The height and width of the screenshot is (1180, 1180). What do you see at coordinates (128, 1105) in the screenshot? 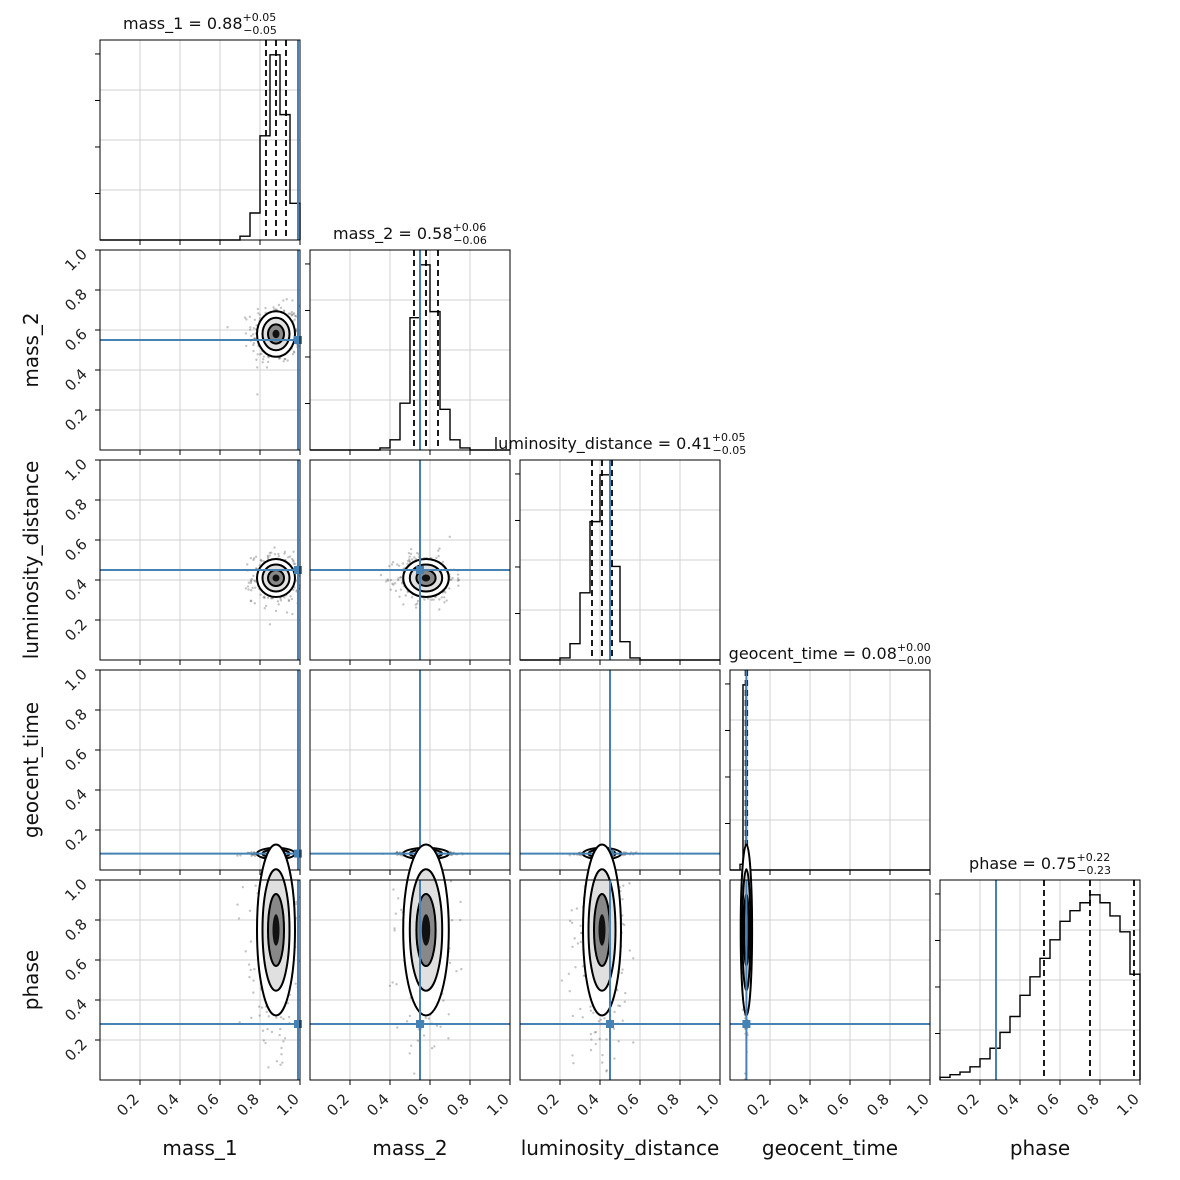
I see `x-tick-label: 0.2` at bounding box center [128, 1105].